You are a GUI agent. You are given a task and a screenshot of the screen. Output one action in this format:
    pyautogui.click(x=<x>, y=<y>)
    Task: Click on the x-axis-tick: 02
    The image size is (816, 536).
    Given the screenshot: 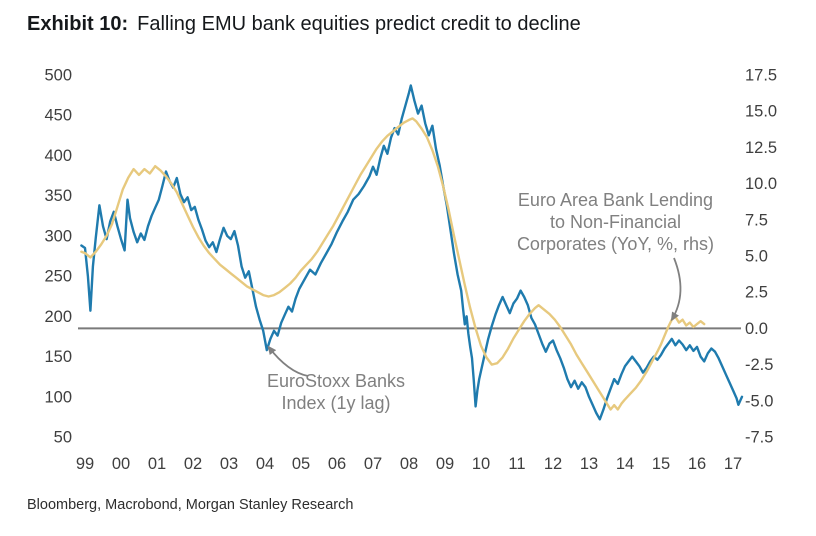 What is the action you would take?
    pyautogui.click(x=193, y=464)
    